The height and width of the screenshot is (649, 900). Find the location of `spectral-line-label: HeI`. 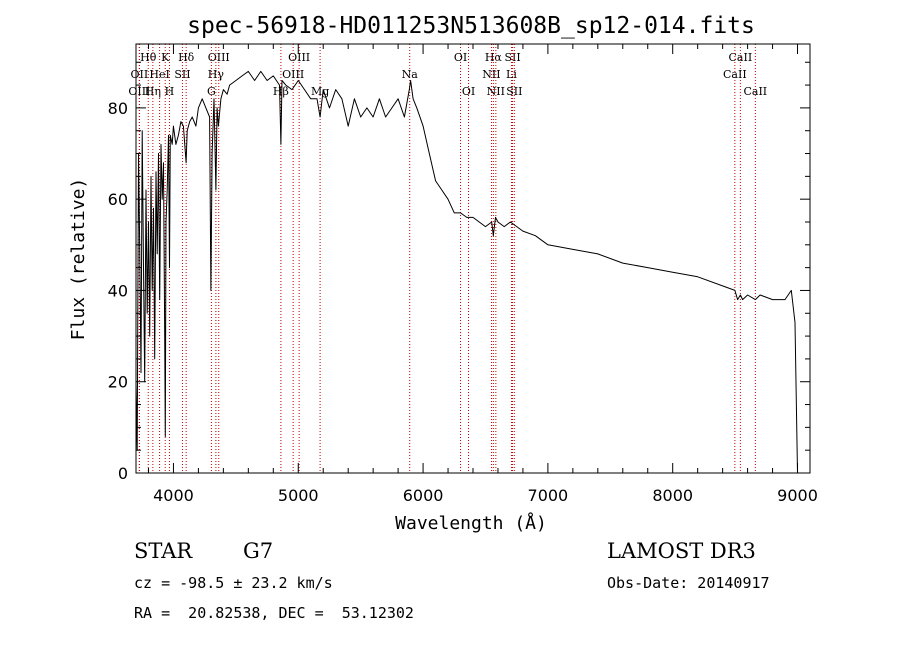

spectral-line-label: HeI is located at coordinates (159, 74).